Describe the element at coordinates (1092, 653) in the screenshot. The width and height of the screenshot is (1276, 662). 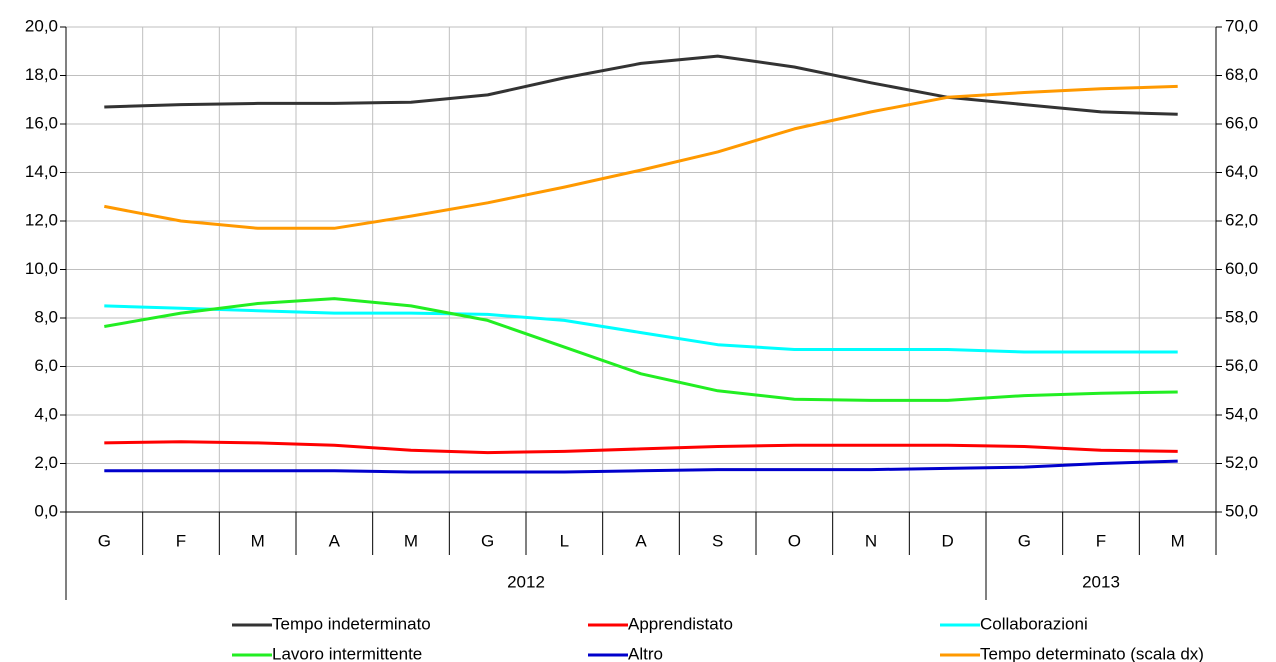
I see `legend-label: Tempo determinato (scala dx)` at that location.